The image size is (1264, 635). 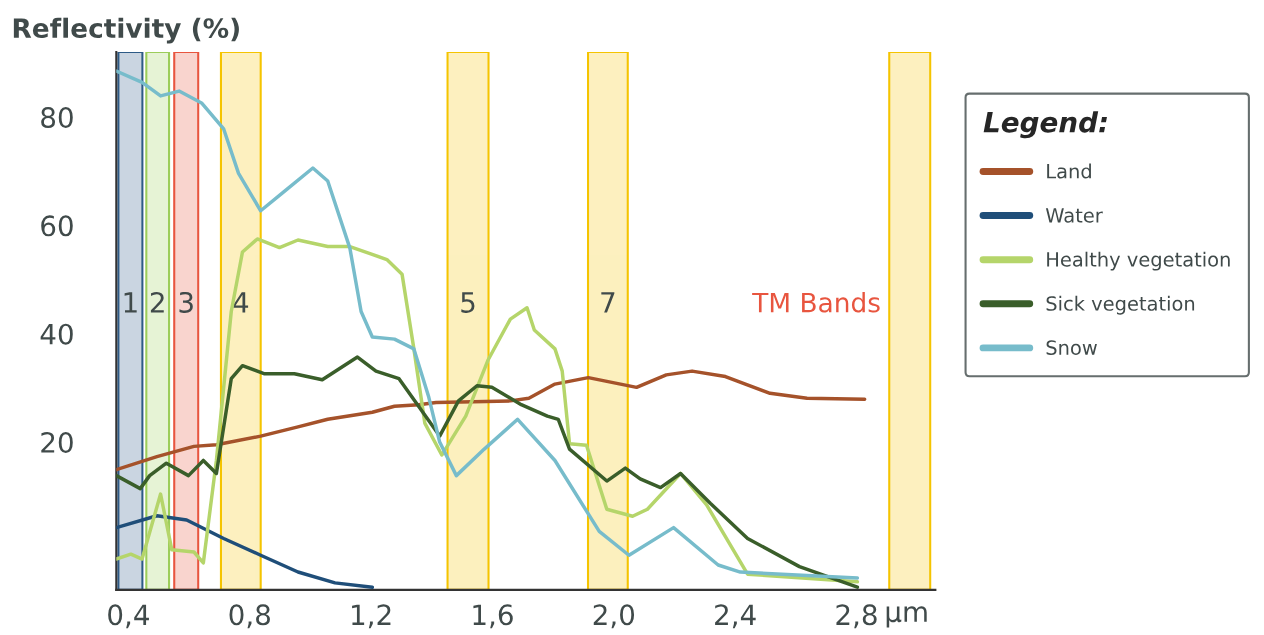 I want to click on x-tick-label: 2,4, so click(x=735, y=616).